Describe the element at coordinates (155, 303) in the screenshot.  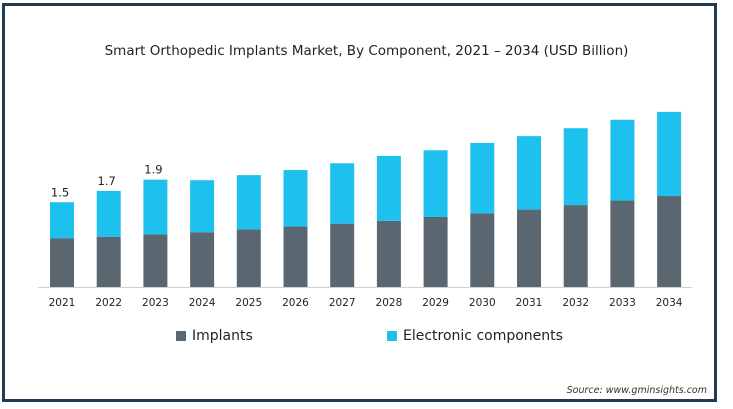
I see `x-tick-label-2023: 2023` at that location.